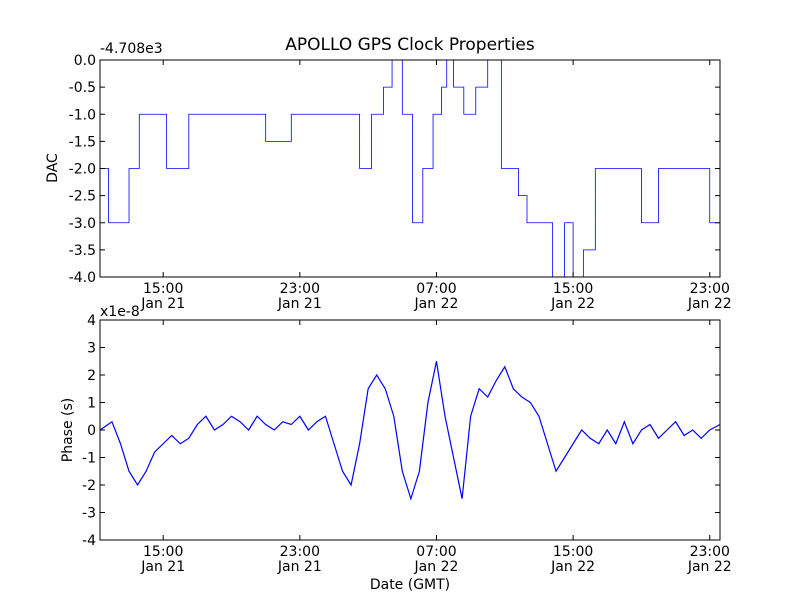 The width and height of the screenshot is (800, 600). I want to click on dac-y-tick-label: -4.0, so click(82, 278).